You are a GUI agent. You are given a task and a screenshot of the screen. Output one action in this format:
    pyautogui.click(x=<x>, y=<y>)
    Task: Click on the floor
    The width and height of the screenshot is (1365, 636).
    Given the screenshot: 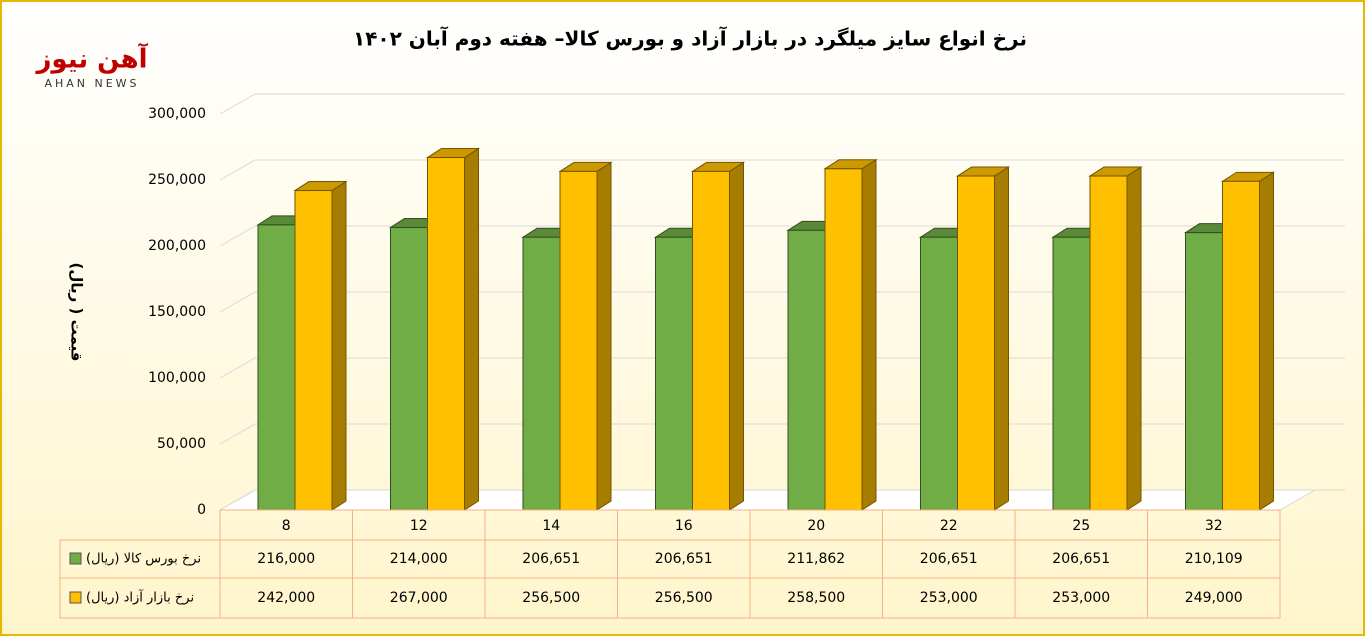 What is the action you would take?
    pyautogui.click(x=767, y=500)
    